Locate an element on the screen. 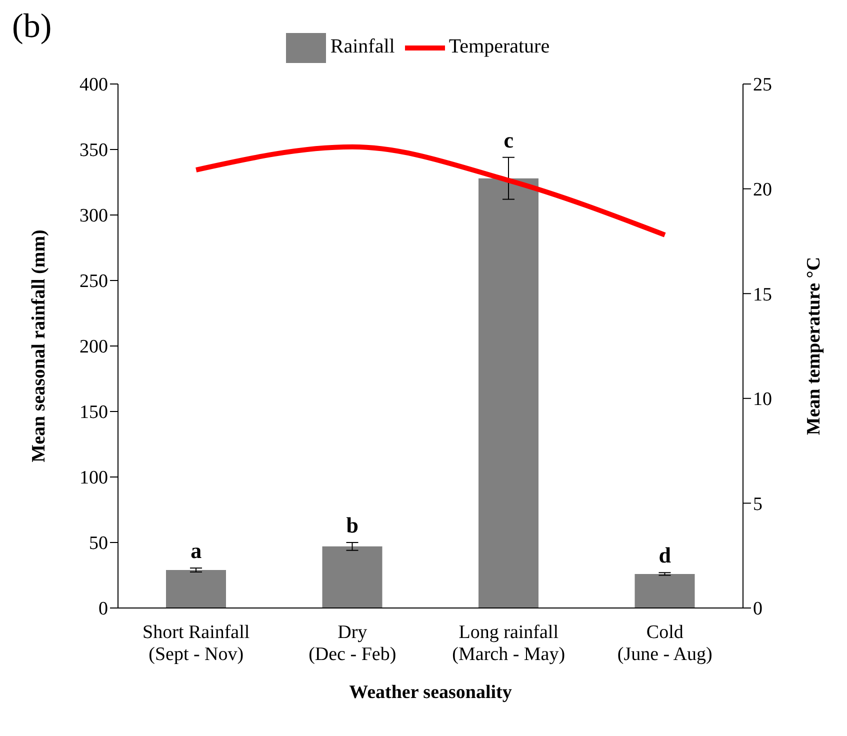  y2-tick-label: 15 is located at coordinates (762, 295).